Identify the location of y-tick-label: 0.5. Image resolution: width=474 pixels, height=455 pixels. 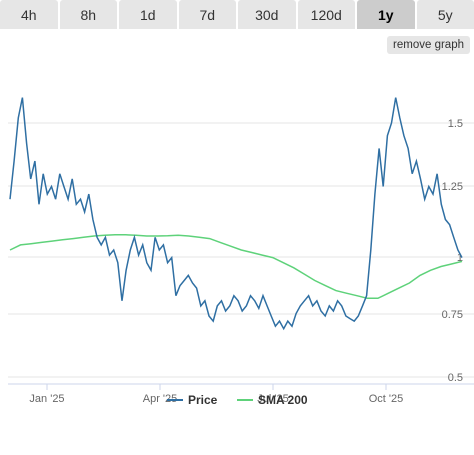
(455, 378).